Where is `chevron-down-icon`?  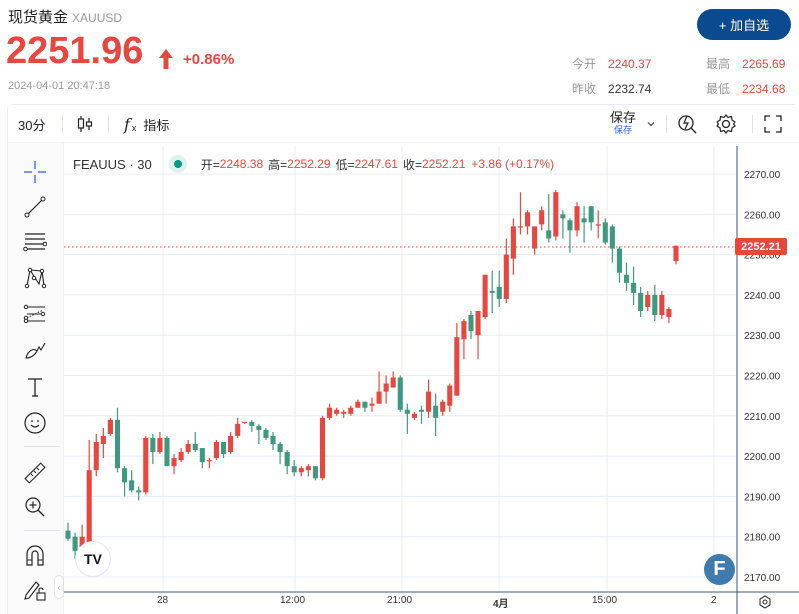
chevron-down-icon is located at coordinates (651, 124).